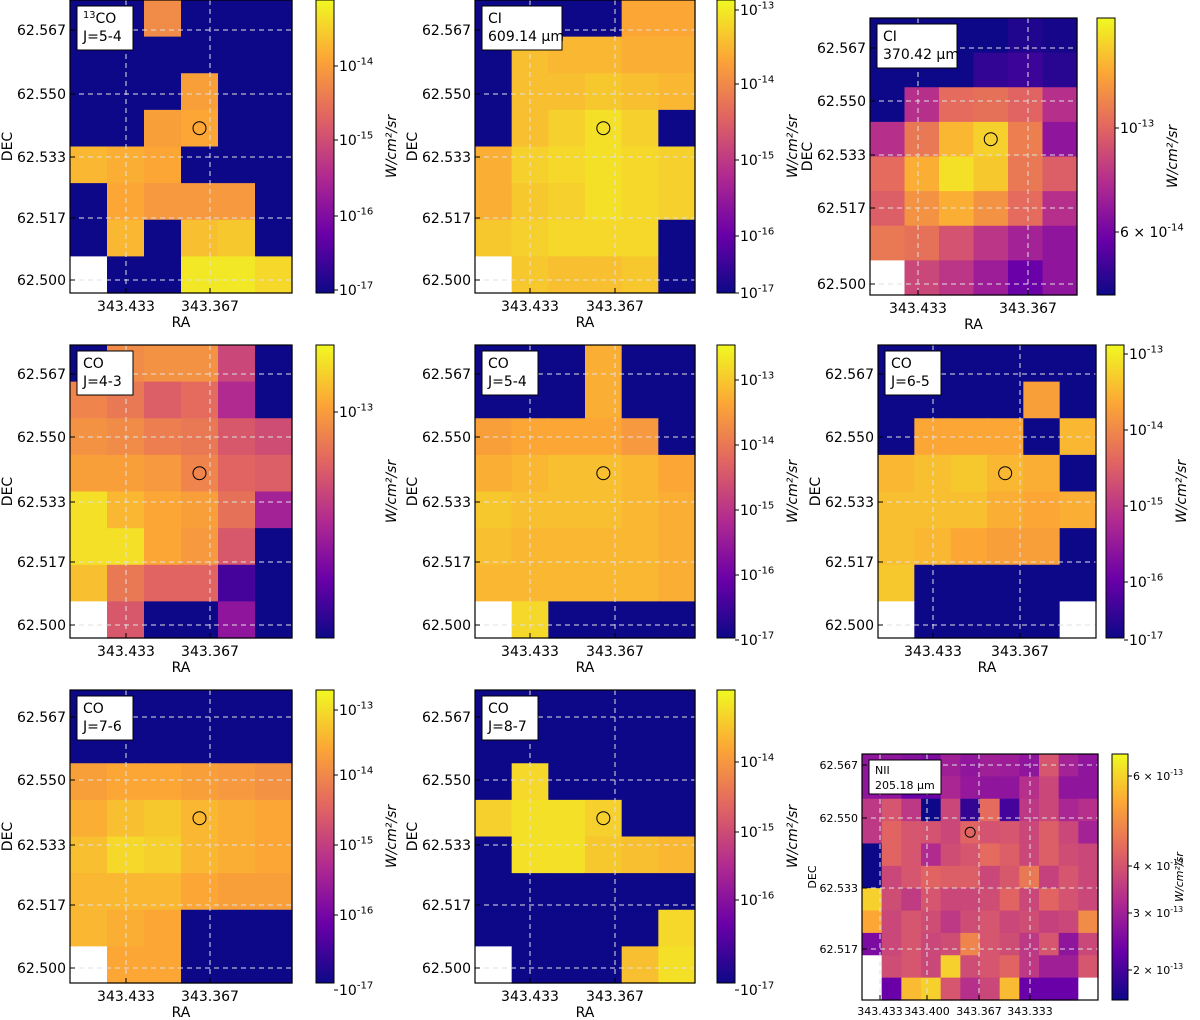 The height and width of the screenshot is (1020, 1200). I want to click on colorbar-tick-label: 10-13, so click(1146, 354).